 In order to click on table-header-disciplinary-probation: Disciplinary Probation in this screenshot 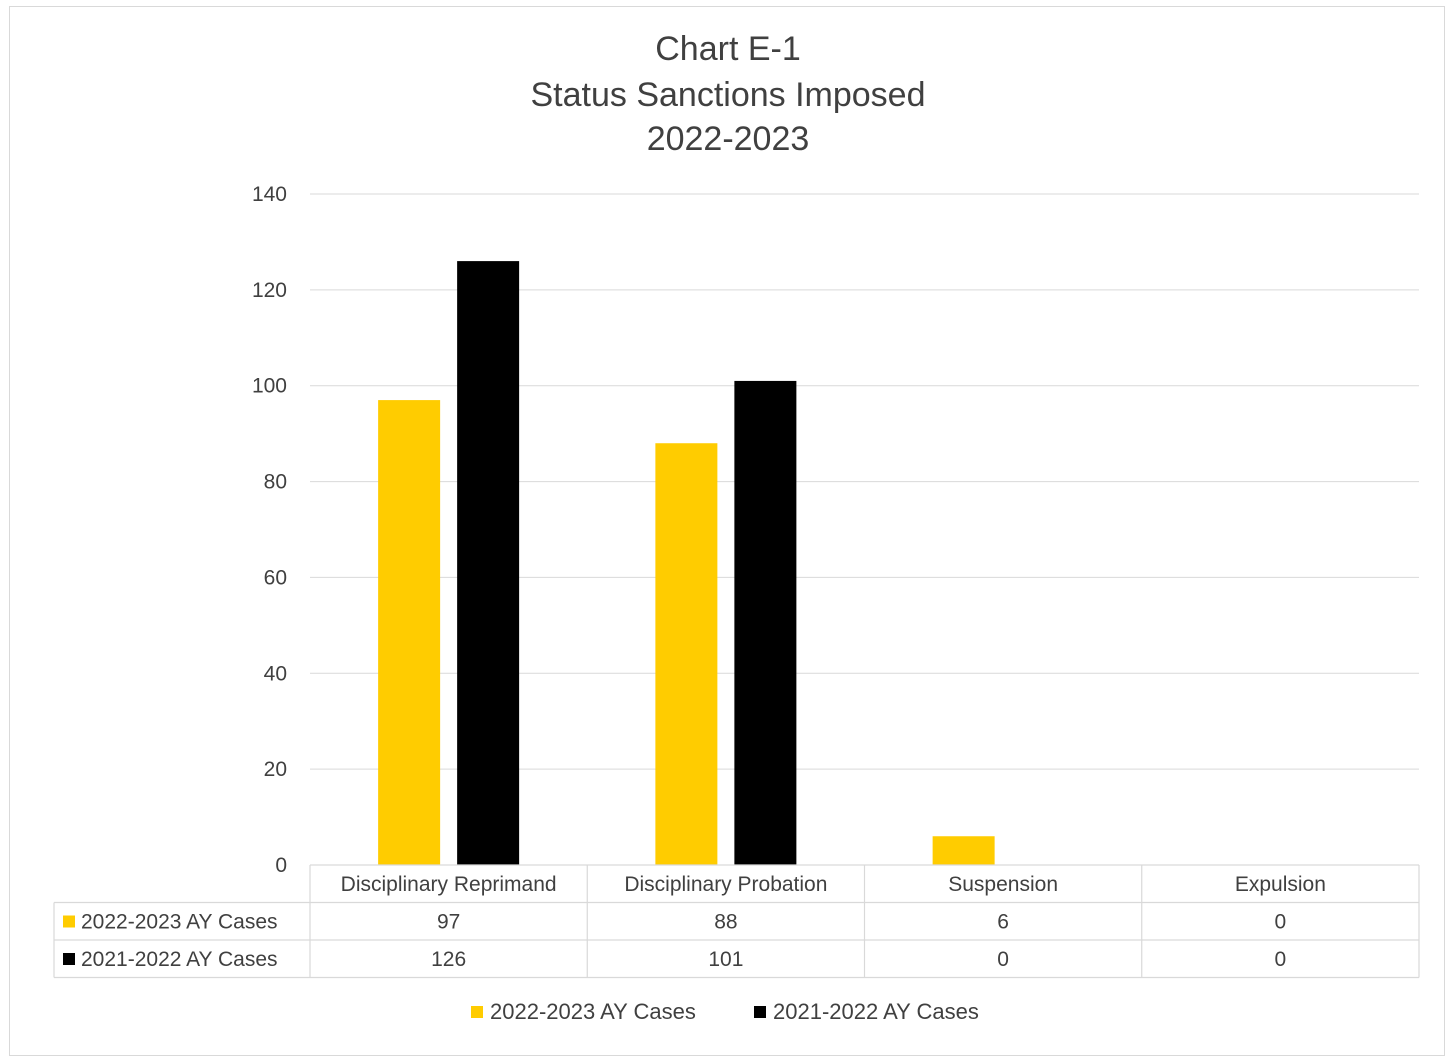, I will do `click(725, 884)`.